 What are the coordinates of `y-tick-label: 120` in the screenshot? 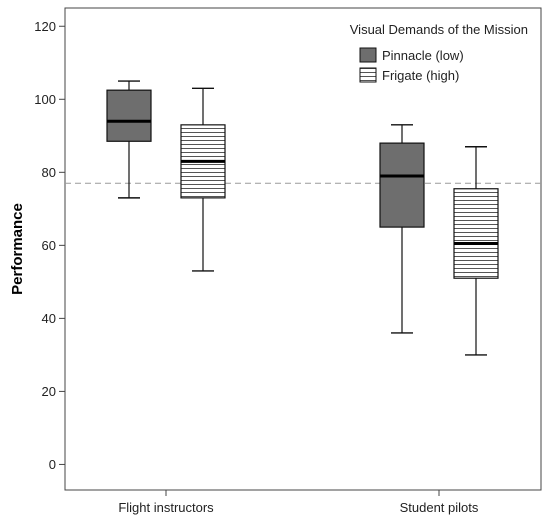 It's located at (45, 26).